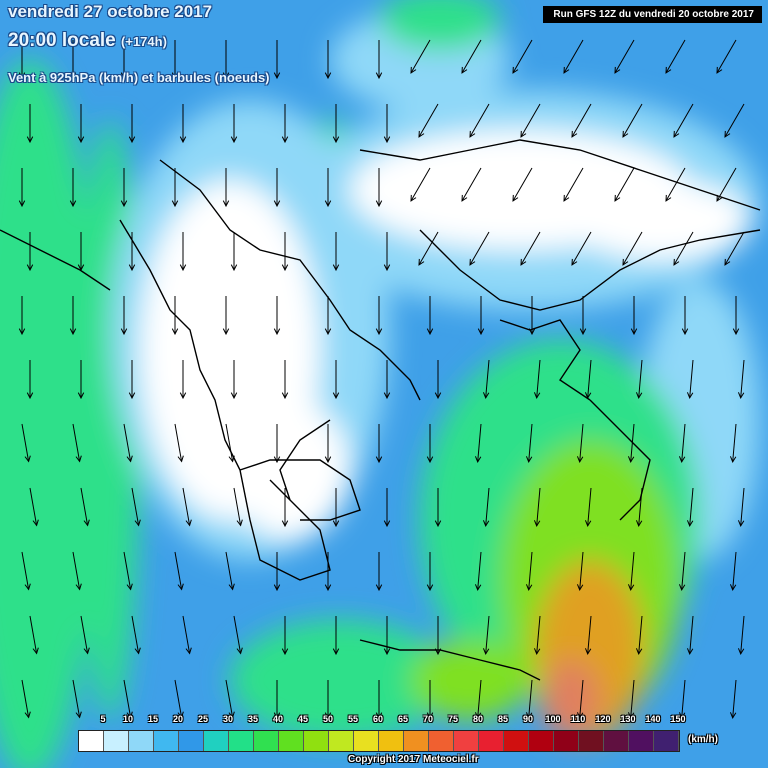 This screenshot has width=768, height=768. I want to click on legend-value-label: 10, so click(128, 719).